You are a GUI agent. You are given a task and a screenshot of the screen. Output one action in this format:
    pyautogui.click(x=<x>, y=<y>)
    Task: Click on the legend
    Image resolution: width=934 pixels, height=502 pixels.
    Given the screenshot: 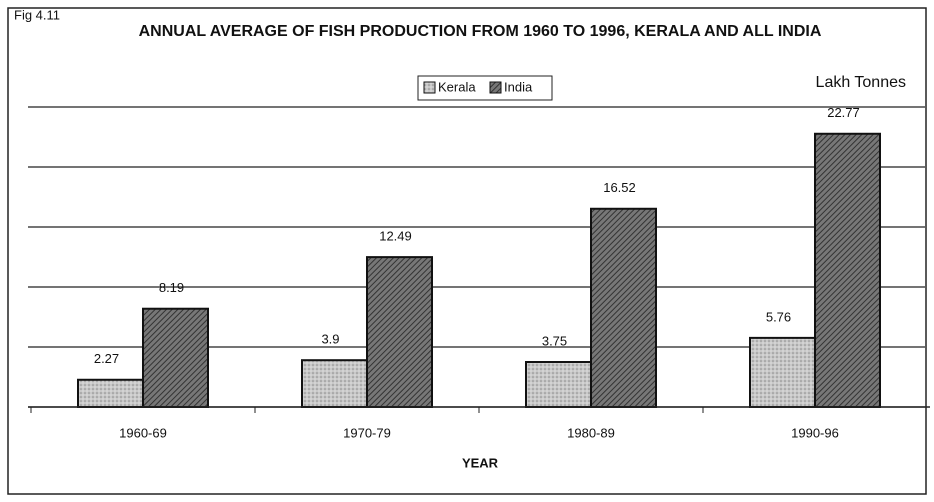 What is the action you would take?
    pyautogui.click(x=485, y=88)
    